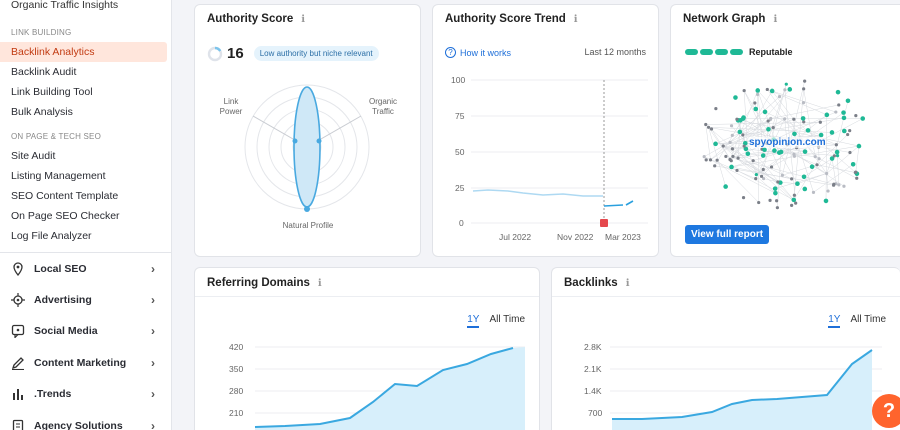  Describe the element at coordinates (33, 156) in the screenshot. I see `sidebar-item-site-audit: Site Audit` at that location.